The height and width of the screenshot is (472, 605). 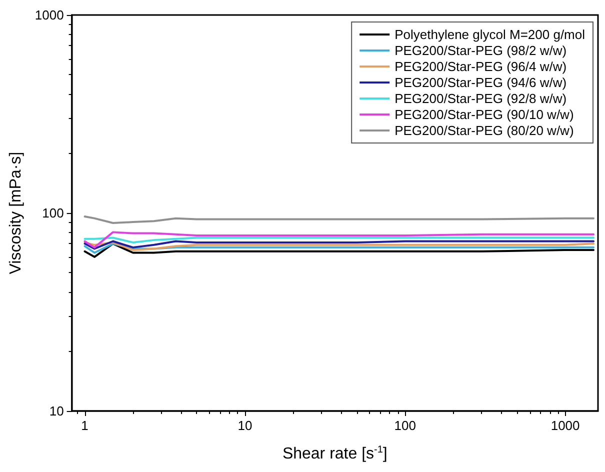 What do you see at coordinates (245, 425) in the screenshot?
I see `x-tick-label: 10` at bounding box center [245, 425].